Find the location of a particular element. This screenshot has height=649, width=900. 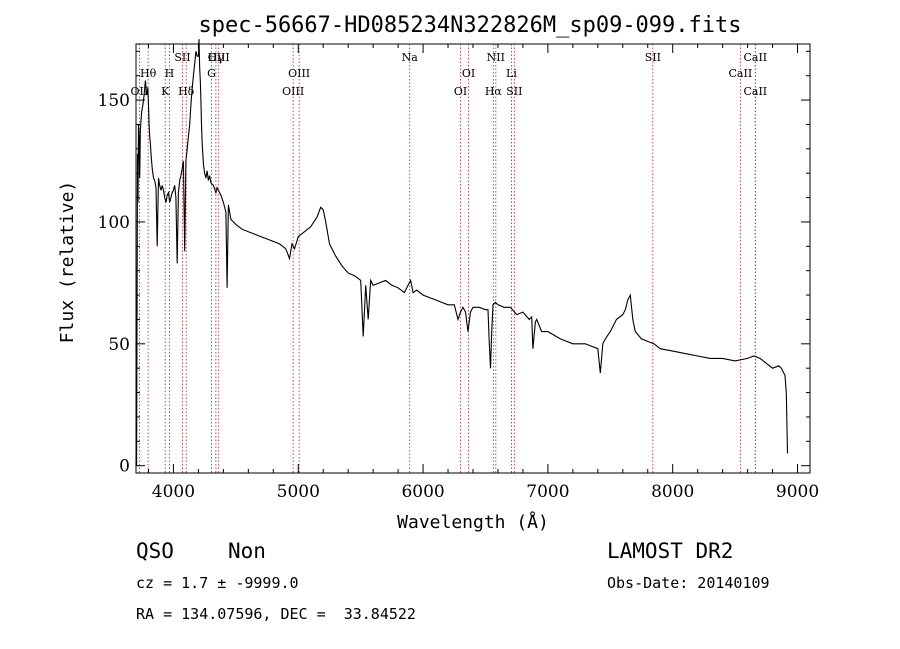

data-release: LAMOST DR2 is located at coordinates (670, 551).